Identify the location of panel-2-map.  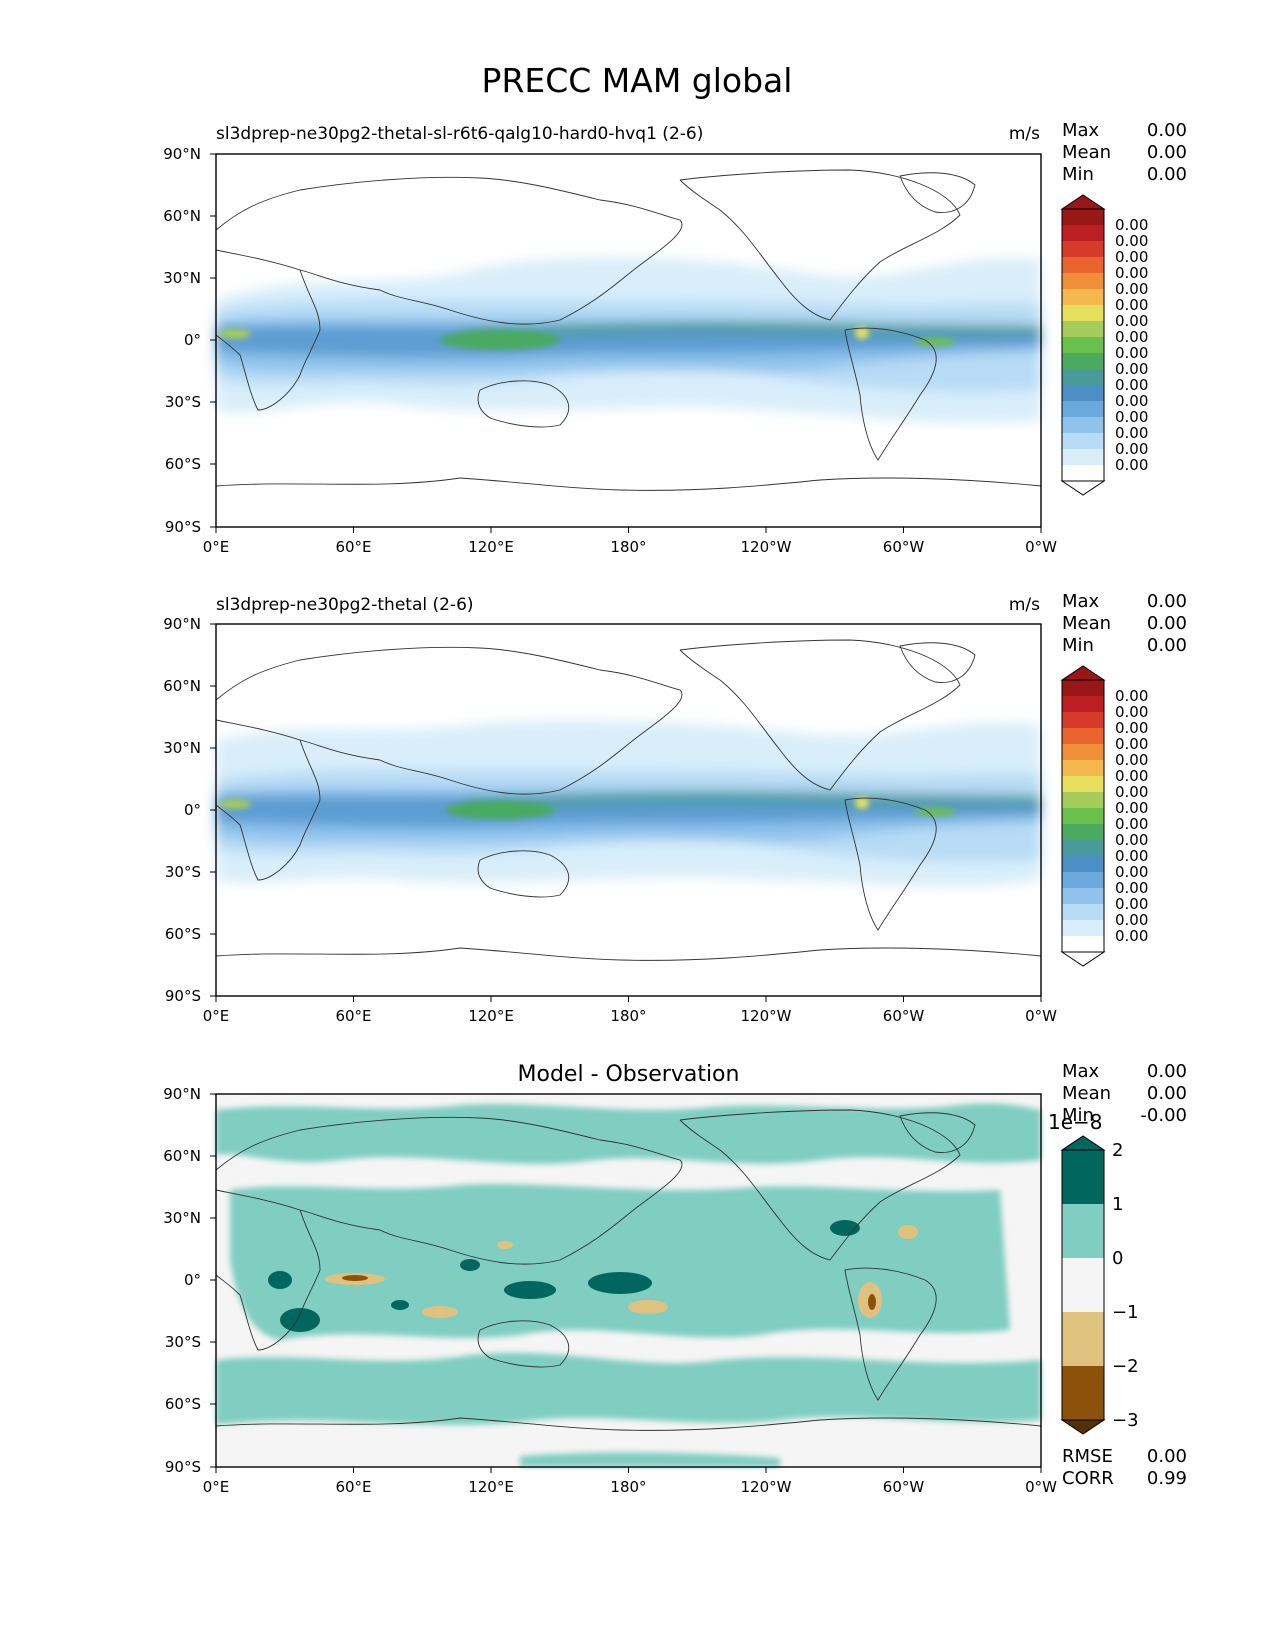
(628, 810).